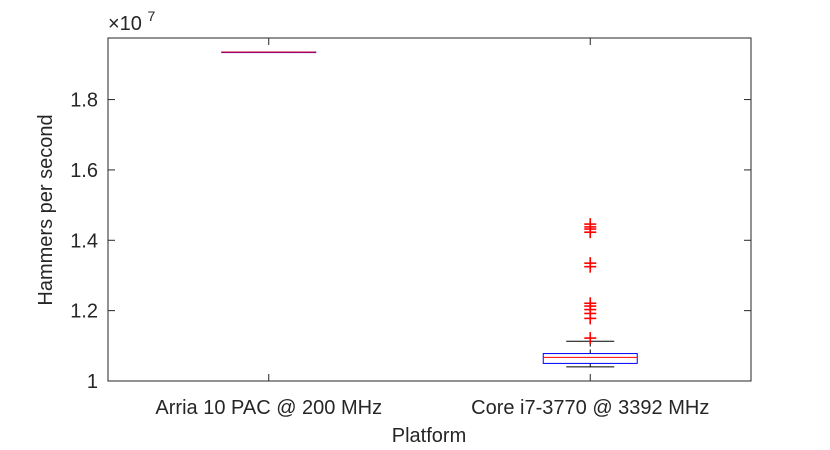 This screenshot has width=830, height=450. Describe the element at coordinates (268, 408) in the screenshot. I see `x-tick-label: Arria 10 PAC @ 200 MHz` at that location.